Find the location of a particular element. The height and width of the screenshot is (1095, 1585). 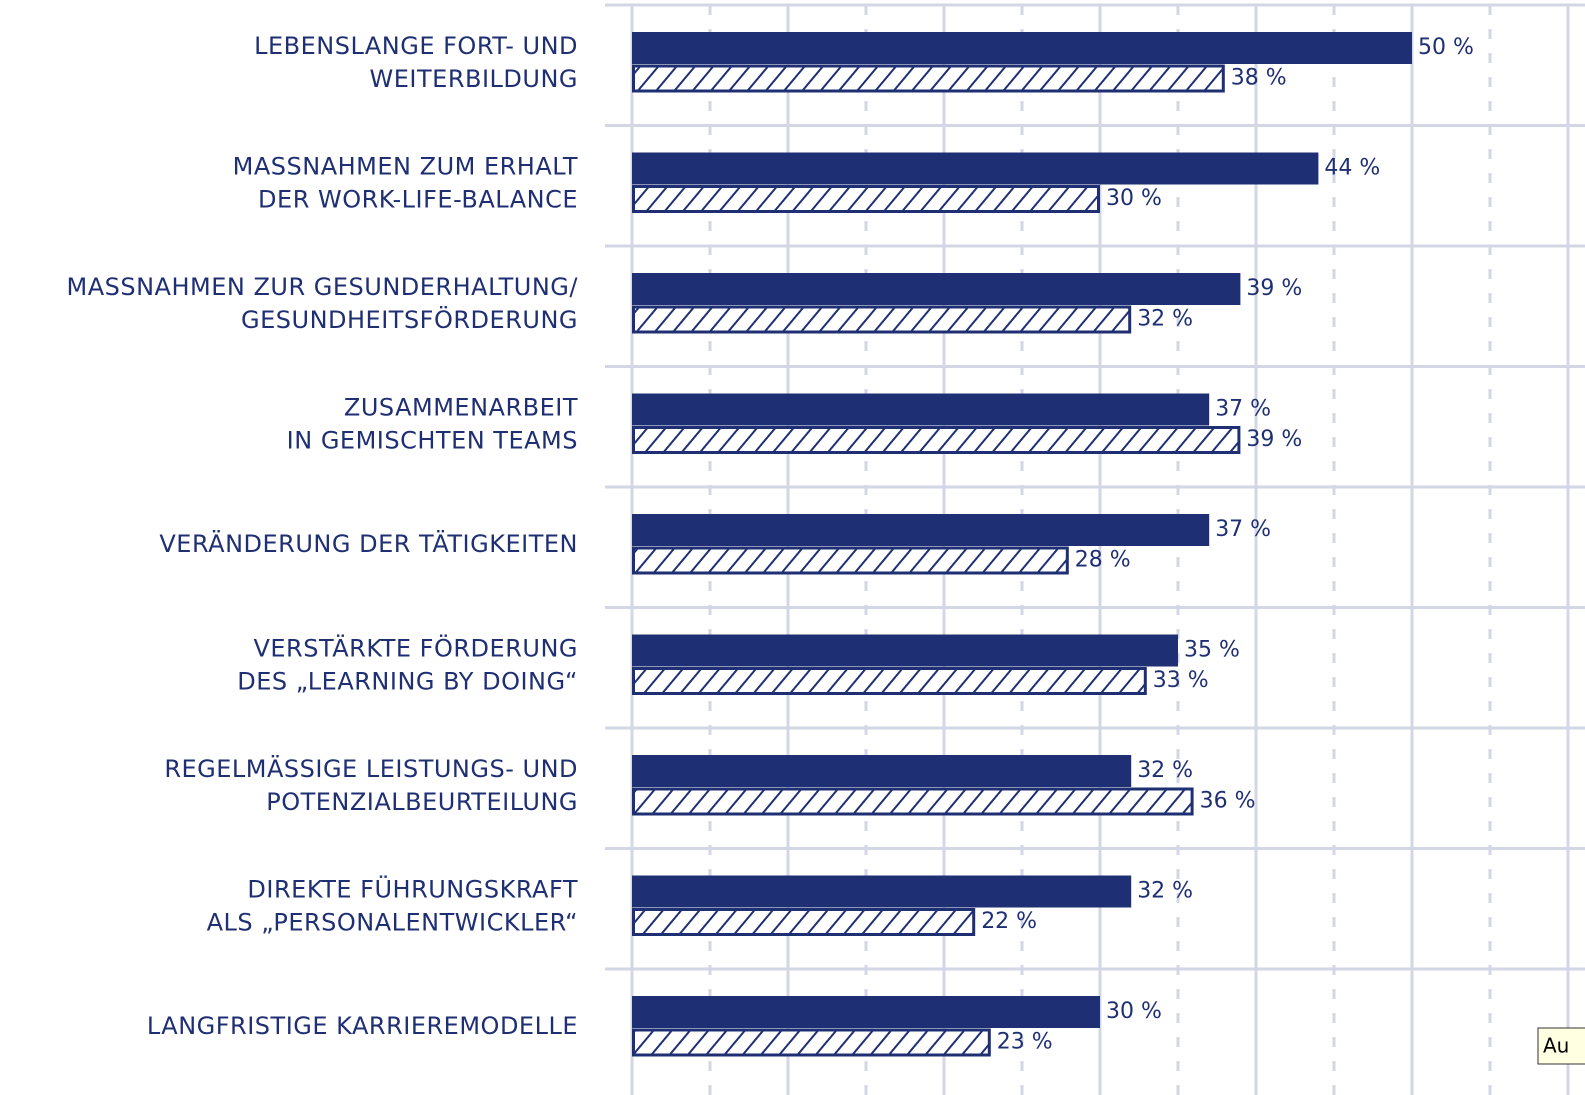

value-label: 23 % is located at coordinates (1025, 1042).